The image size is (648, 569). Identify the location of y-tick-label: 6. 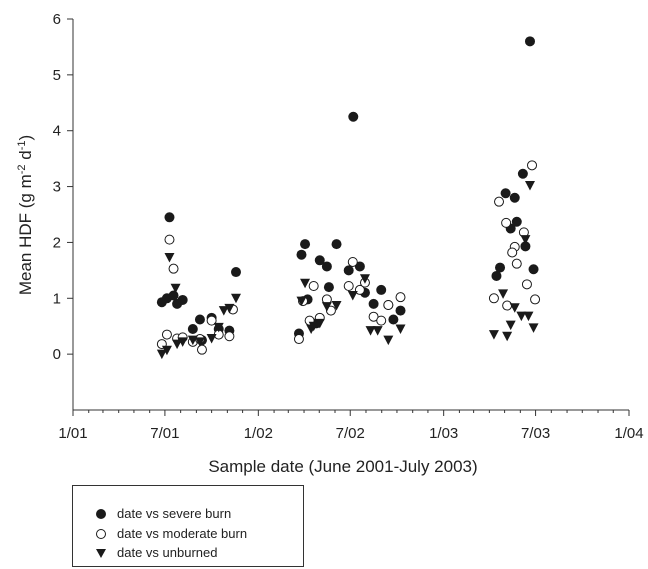
(57, 19).